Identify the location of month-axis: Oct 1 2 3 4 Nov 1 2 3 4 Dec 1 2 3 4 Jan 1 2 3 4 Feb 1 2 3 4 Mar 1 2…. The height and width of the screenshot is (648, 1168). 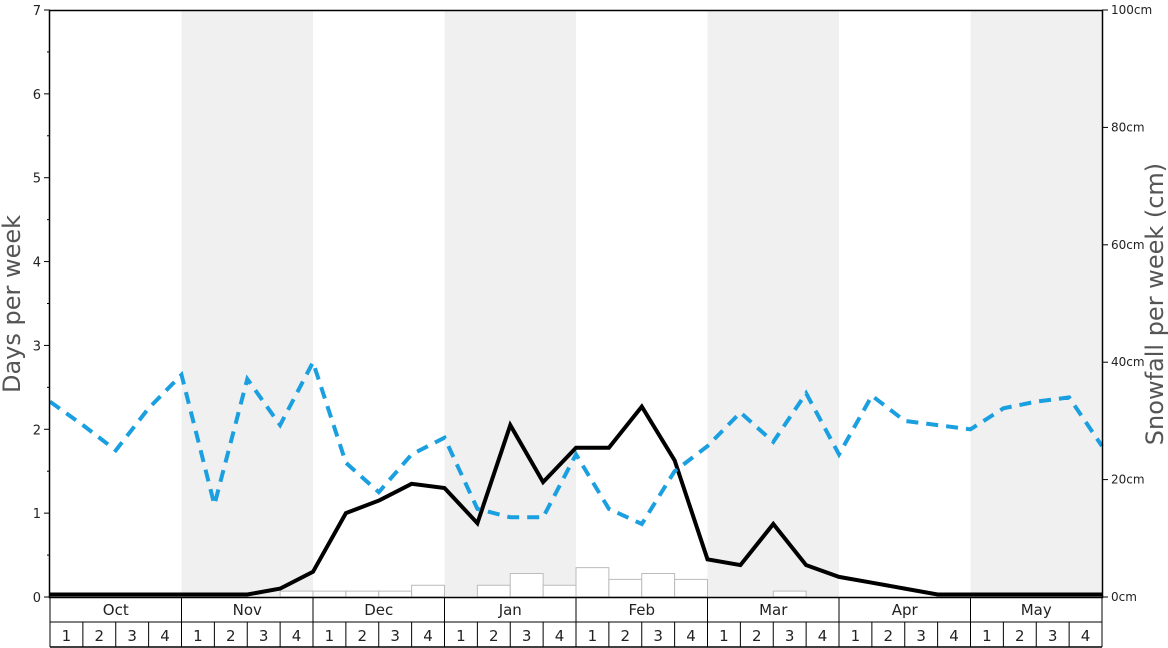
(576, 622).